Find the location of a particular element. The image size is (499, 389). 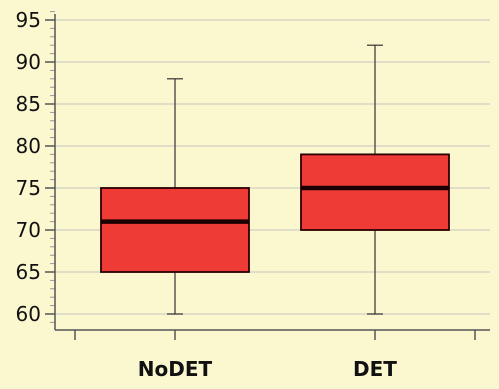

y-tick-labels: 60 65 70 75 80 85 90 95 is located at coordinates (28, 167).